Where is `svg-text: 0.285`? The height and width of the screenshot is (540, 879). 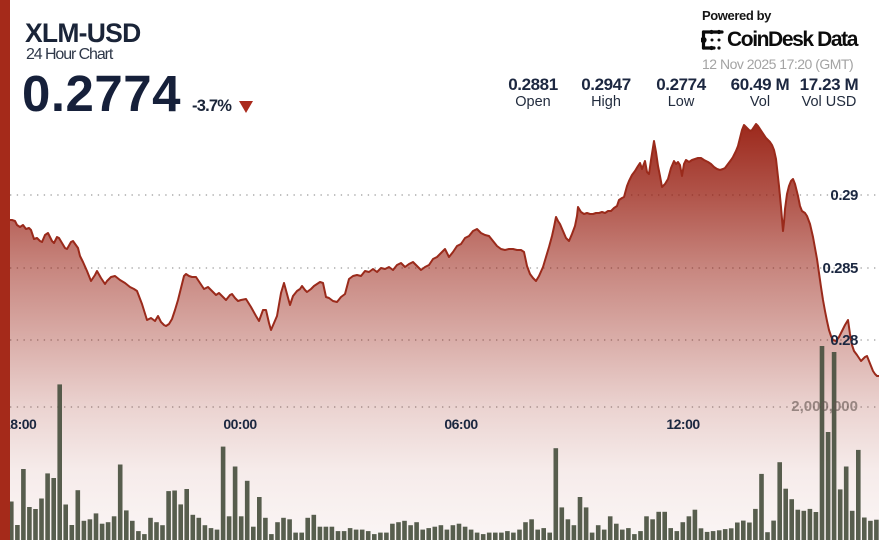
svg-text: 0.285 is located at coordinates (840, 268).